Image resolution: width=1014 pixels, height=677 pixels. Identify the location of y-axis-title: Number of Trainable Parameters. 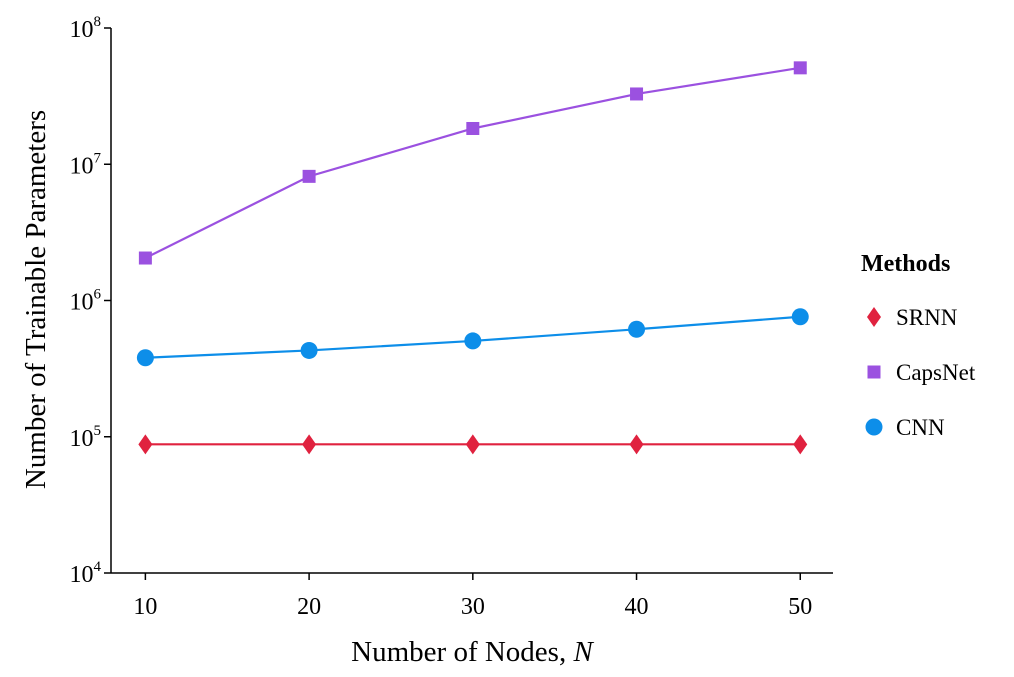
(36, 299).